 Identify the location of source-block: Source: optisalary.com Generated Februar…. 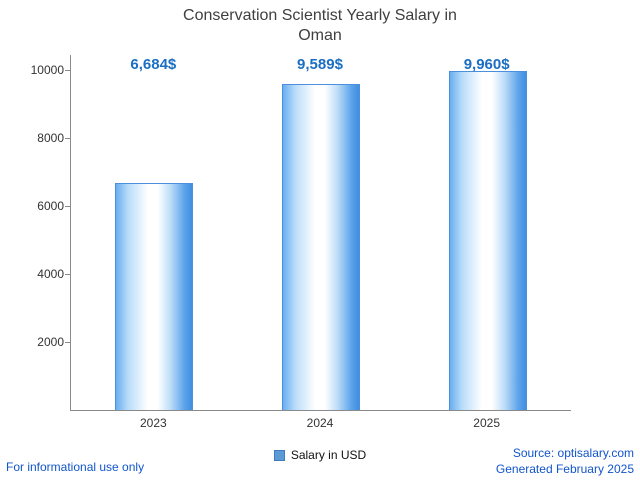
(565, 461).